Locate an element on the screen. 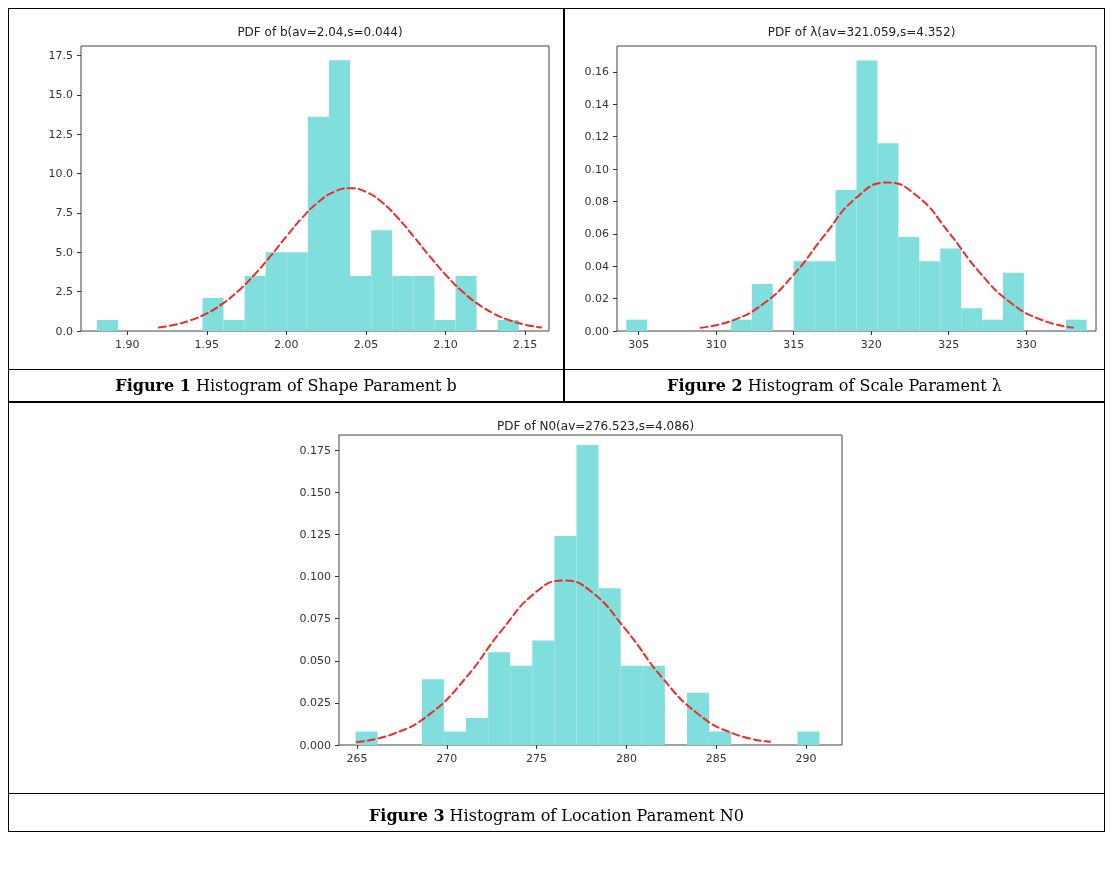 This screenshot has width=1113, height=887. y-tick-label: 0.175 is located at coordinates (315, 450).